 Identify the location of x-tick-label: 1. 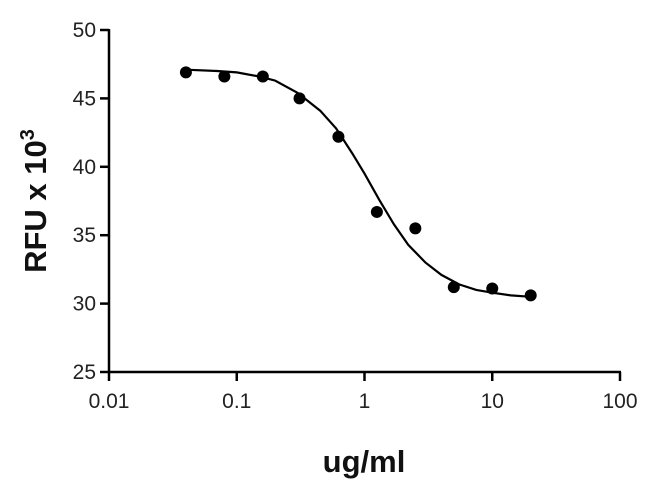
(365, 401).